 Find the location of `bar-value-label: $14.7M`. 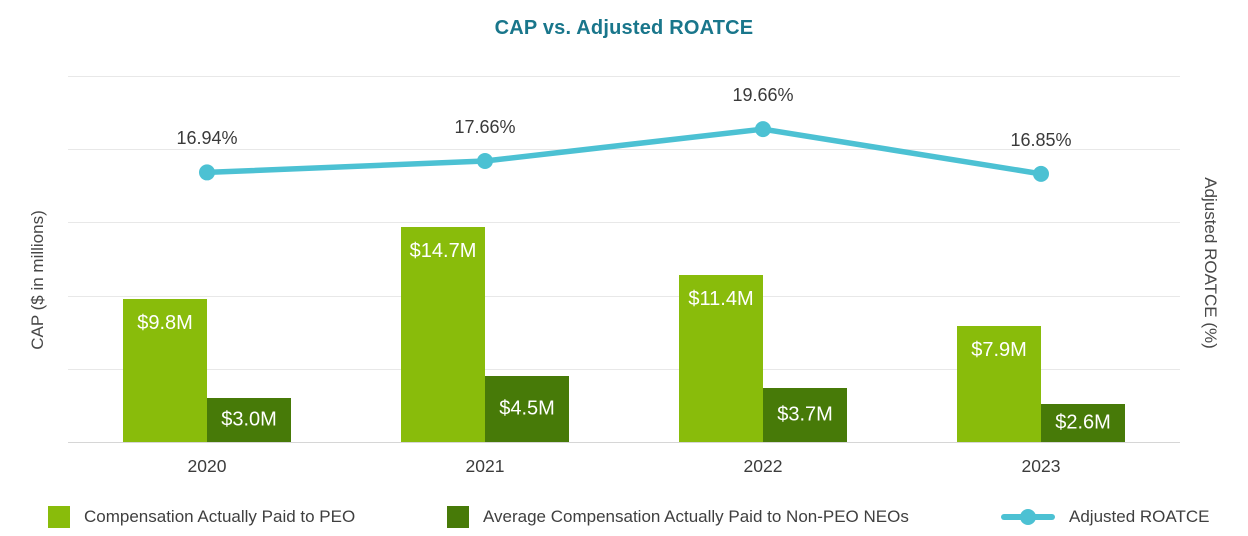

bar-value-label: $14.7M is located at coordinates (443, 250).